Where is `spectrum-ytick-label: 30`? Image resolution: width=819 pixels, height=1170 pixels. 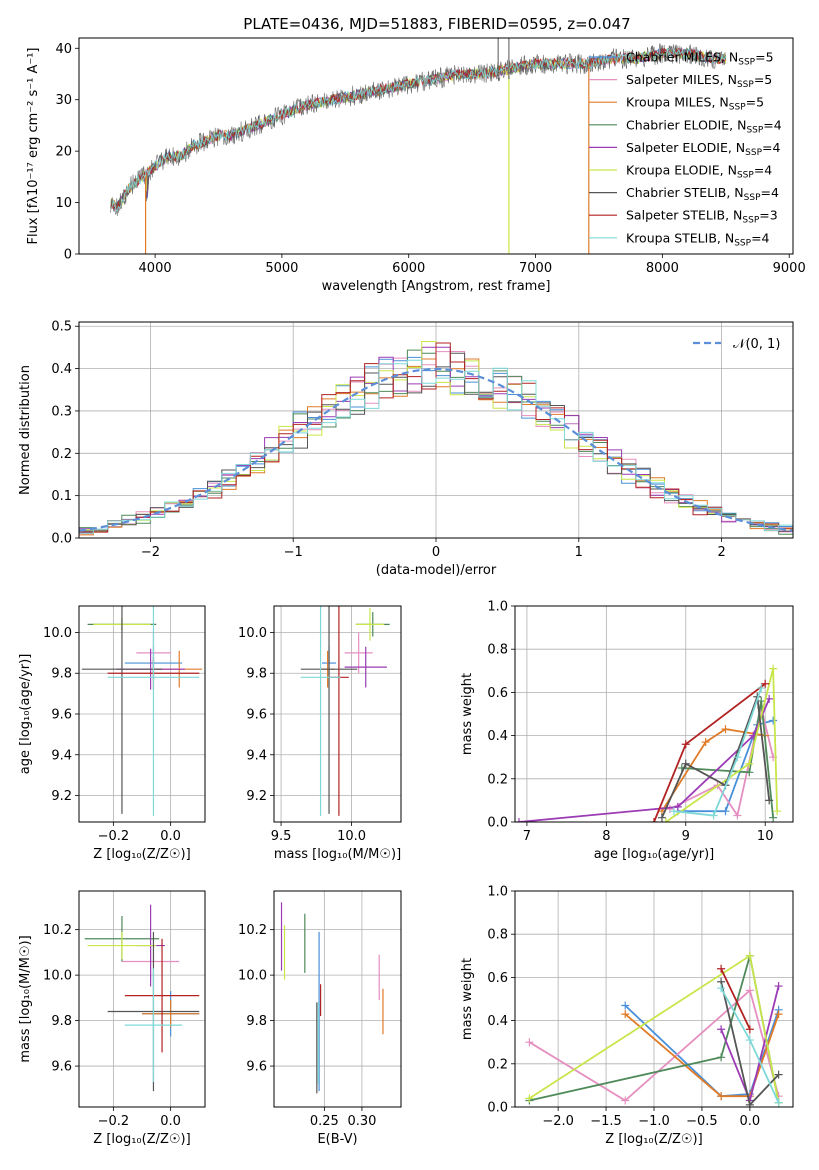 spectrum-ytick-label: 30 is located at coordinates (63, 100).